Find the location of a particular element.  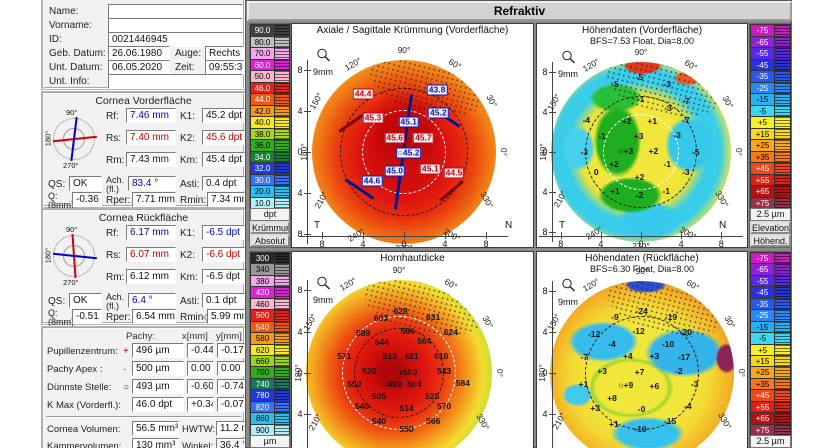

pachy-value-input: 46.0 dpt is located at coordinates (158, 404).